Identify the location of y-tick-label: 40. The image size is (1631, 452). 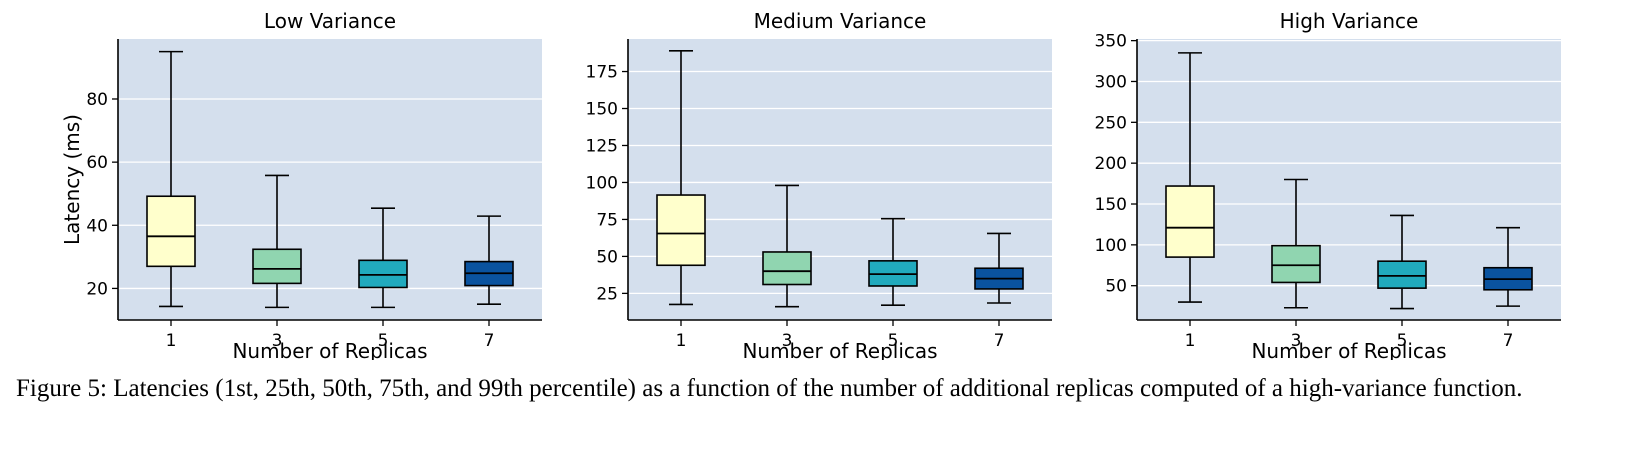
(97, 226).